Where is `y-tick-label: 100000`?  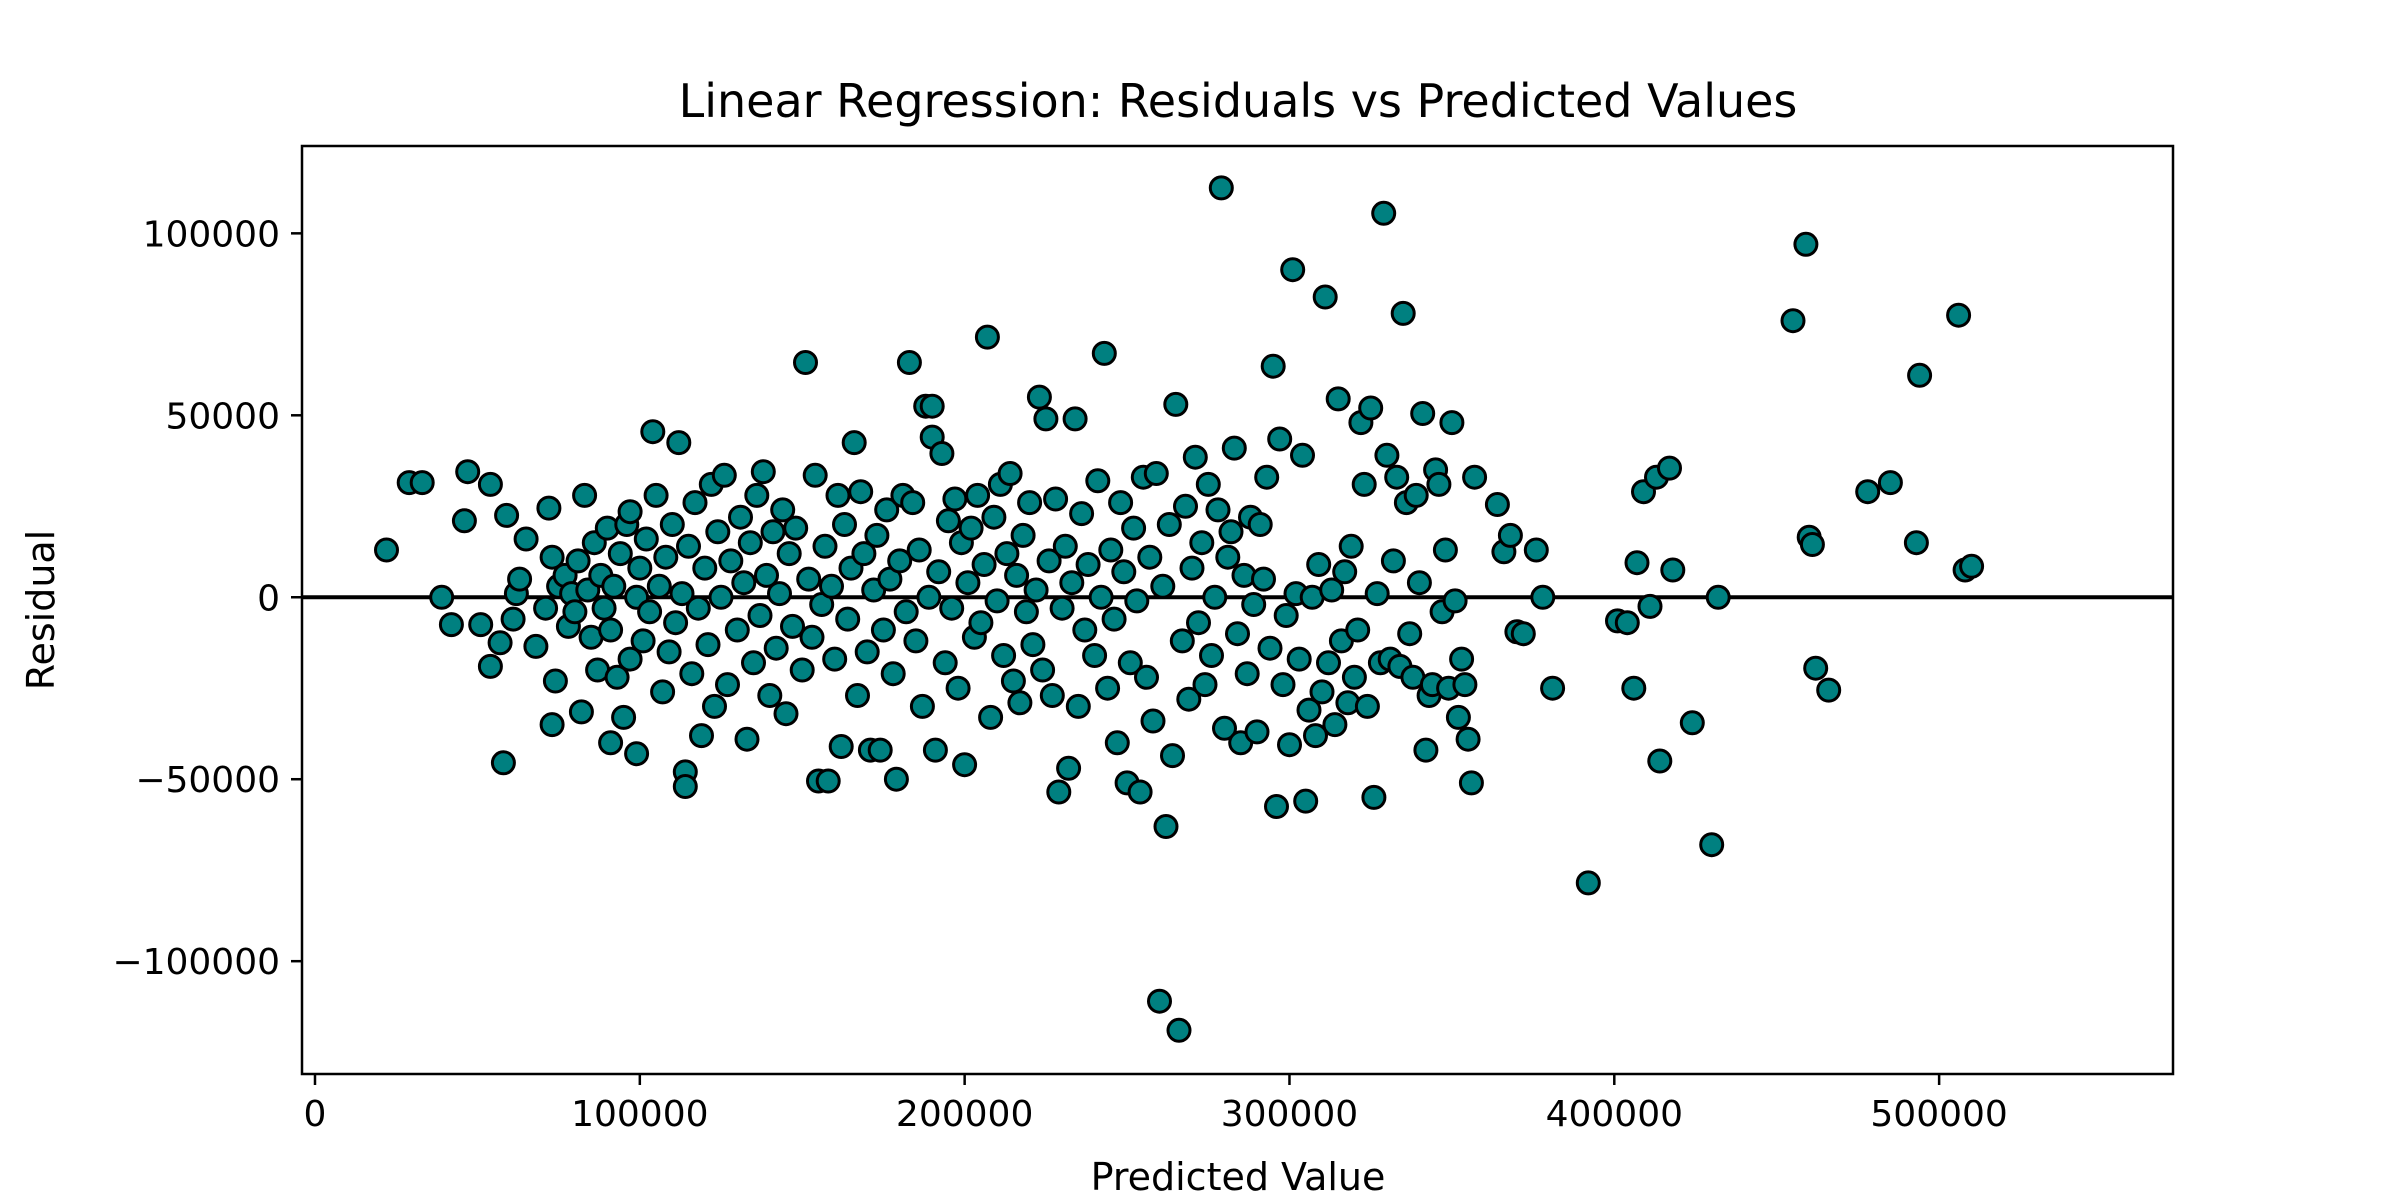
y-tick-label: 100000 is located at coordinates (211, 234).